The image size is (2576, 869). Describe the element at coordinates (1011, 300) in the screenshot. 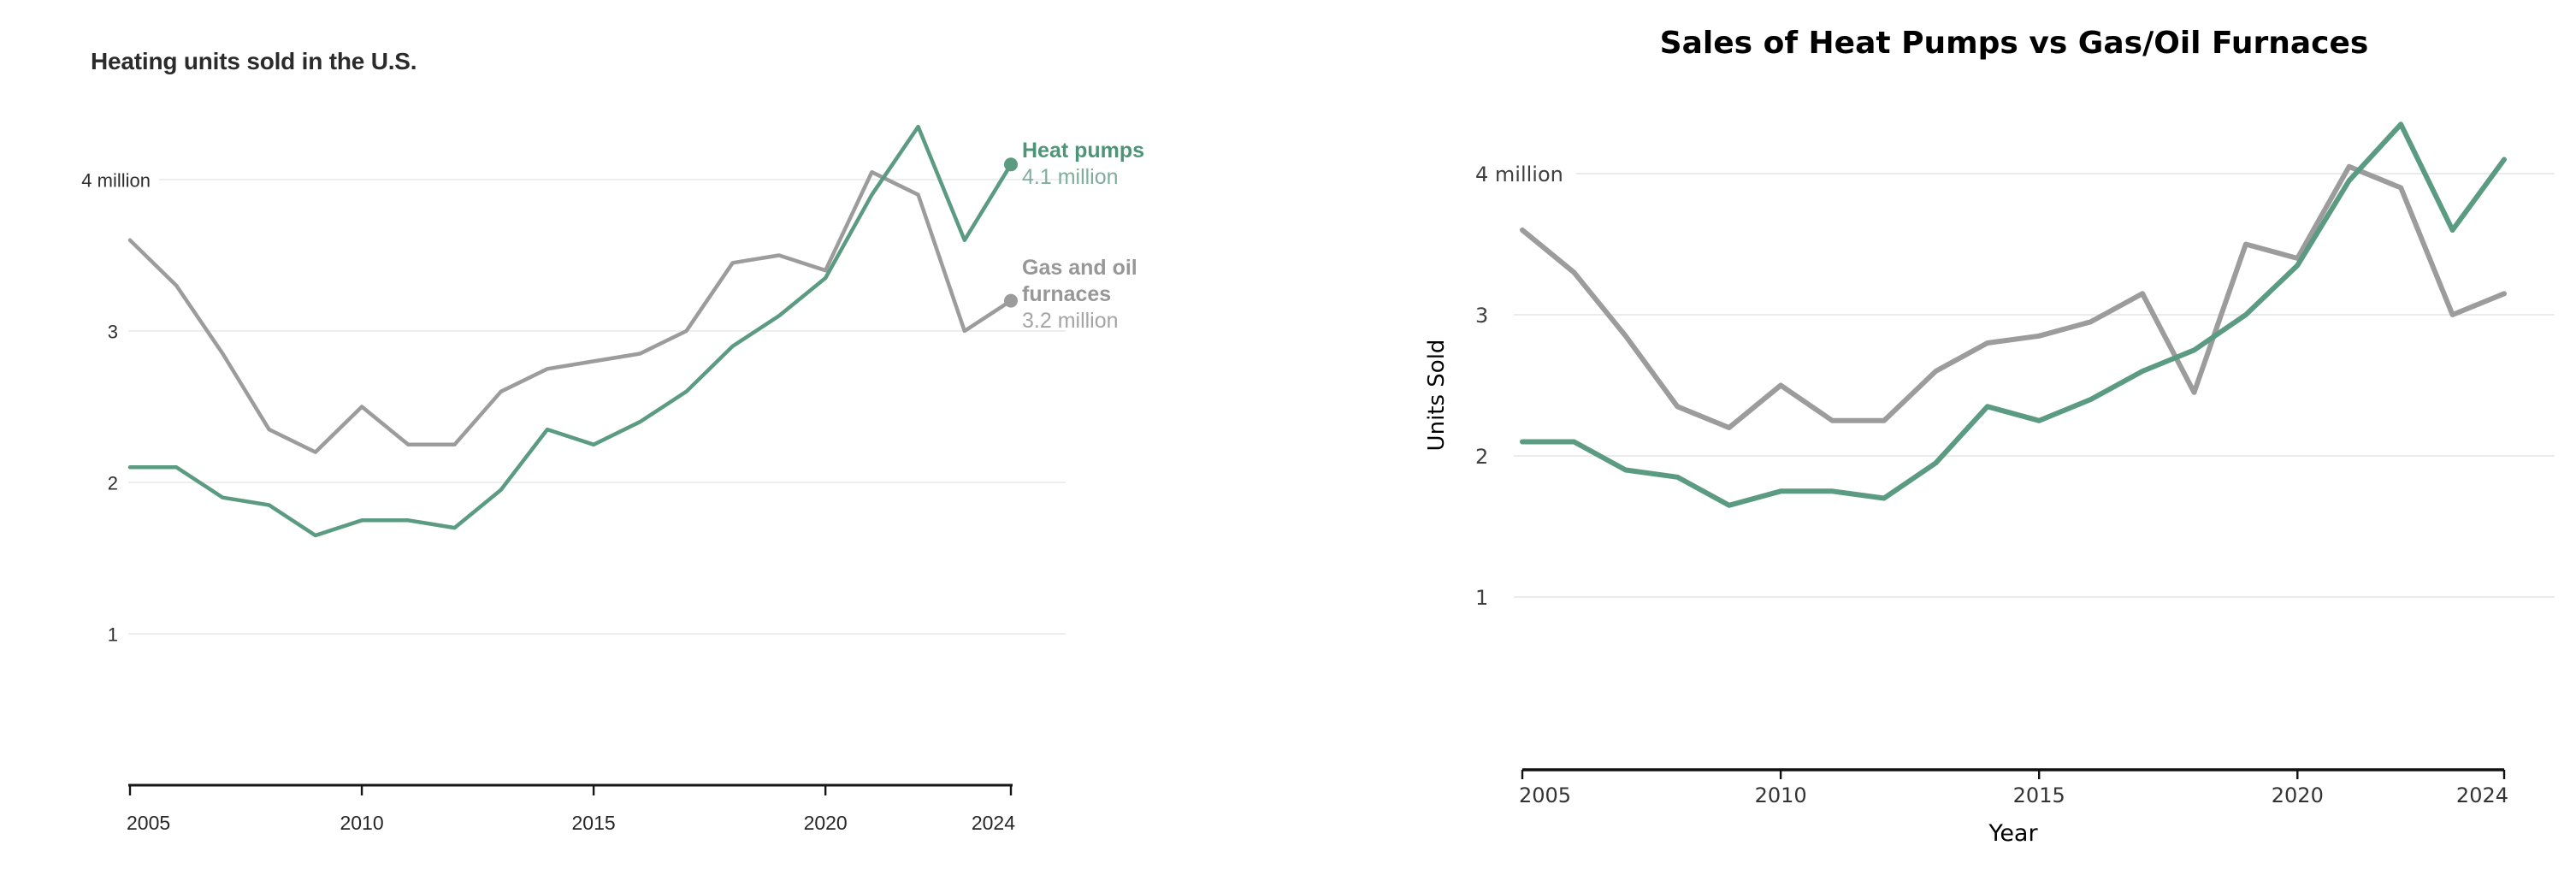

I see `furnaces-line-end-dot` at that location.